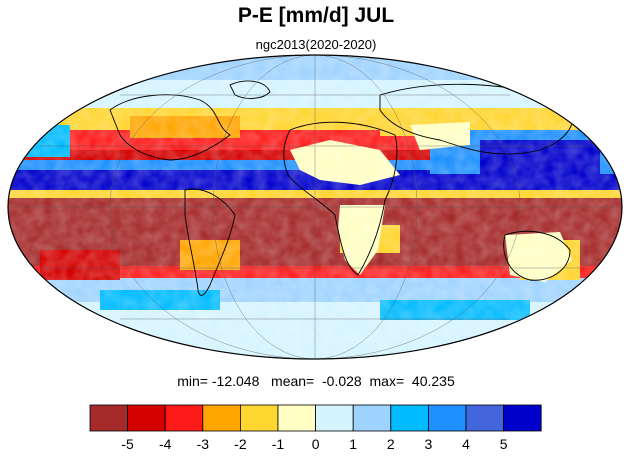  What do you see at coordinates (342, 381) in the screenshot?
I see `mean-value: -0.028` at bounding box center [342, 381].